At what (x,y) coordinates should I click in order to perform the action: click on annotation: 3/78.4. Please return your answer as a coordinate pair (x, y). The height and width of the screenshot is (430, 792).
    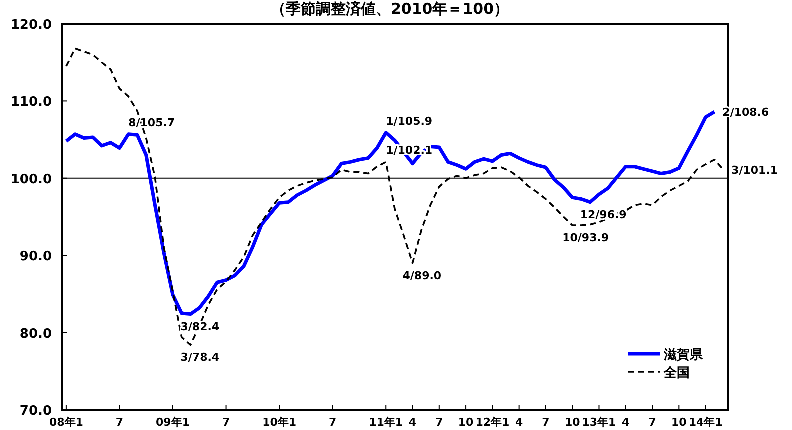
    Looking at the image, I should click on (200, 357).